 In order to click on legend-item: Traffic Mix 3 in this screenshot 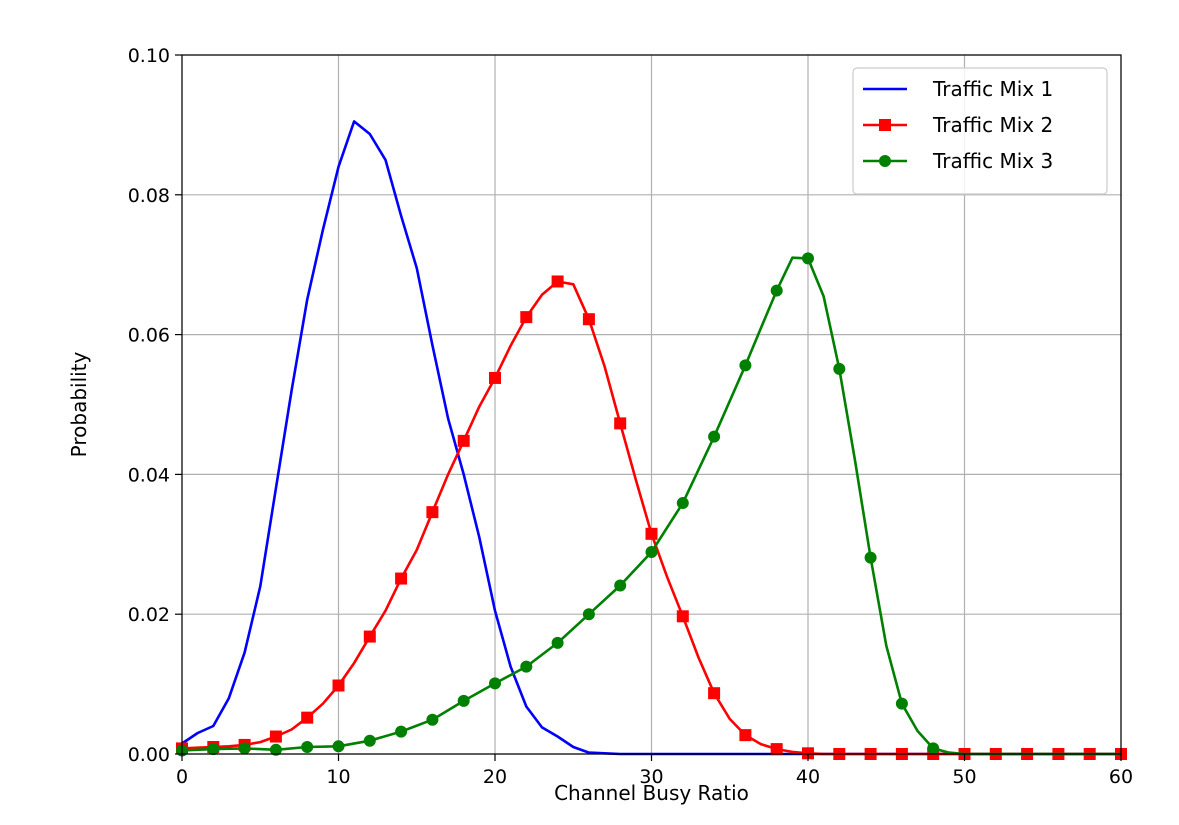, I will do `click(958, 161)`.